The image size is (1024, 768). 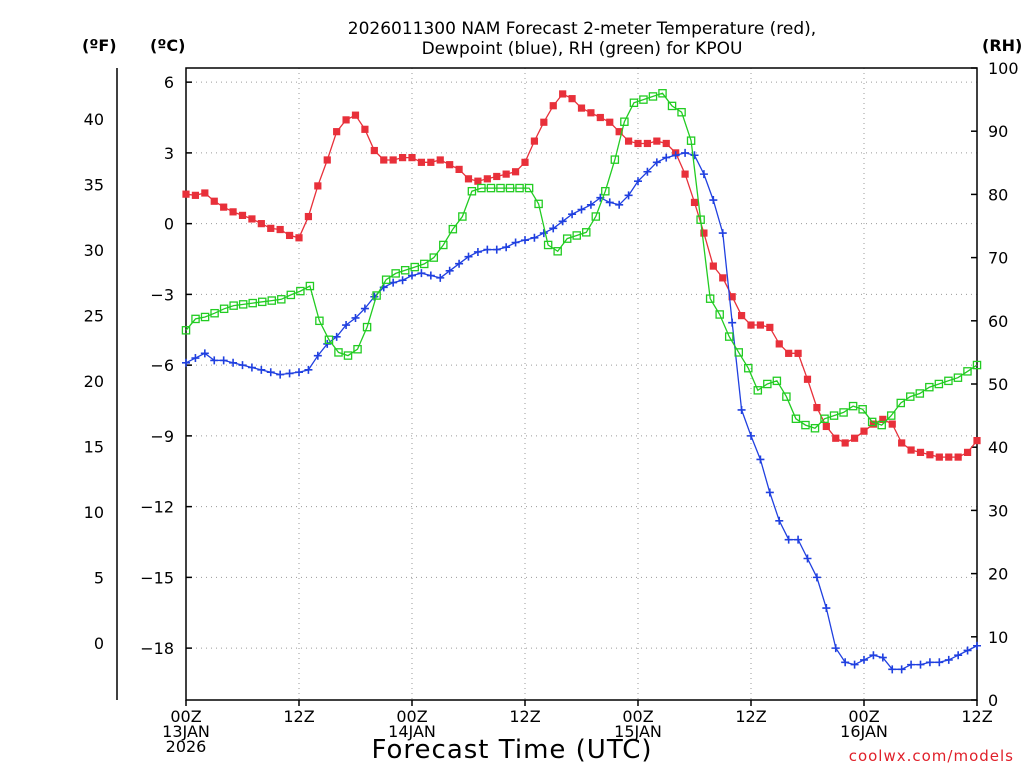 What do you see at coordinates (169, 153) in the screenshot?
I see `celsius-tick-label: 3` at bounding box center [169, 153].